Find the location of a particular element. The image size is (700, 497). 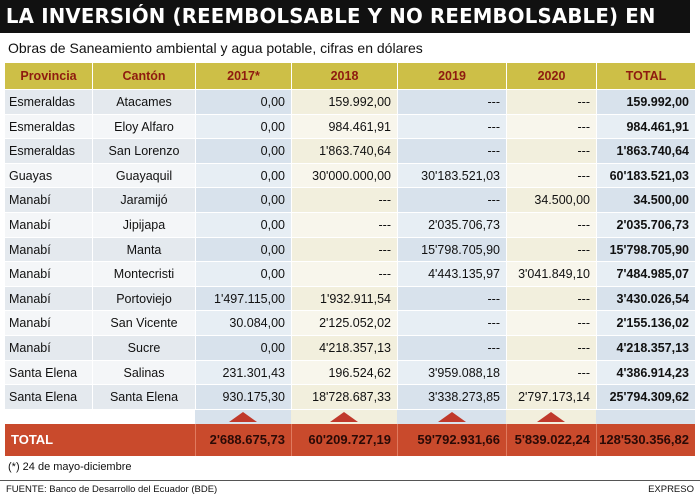

footnote: (*) 24 de mayo-diciembre is located at coordinates (70, 467).